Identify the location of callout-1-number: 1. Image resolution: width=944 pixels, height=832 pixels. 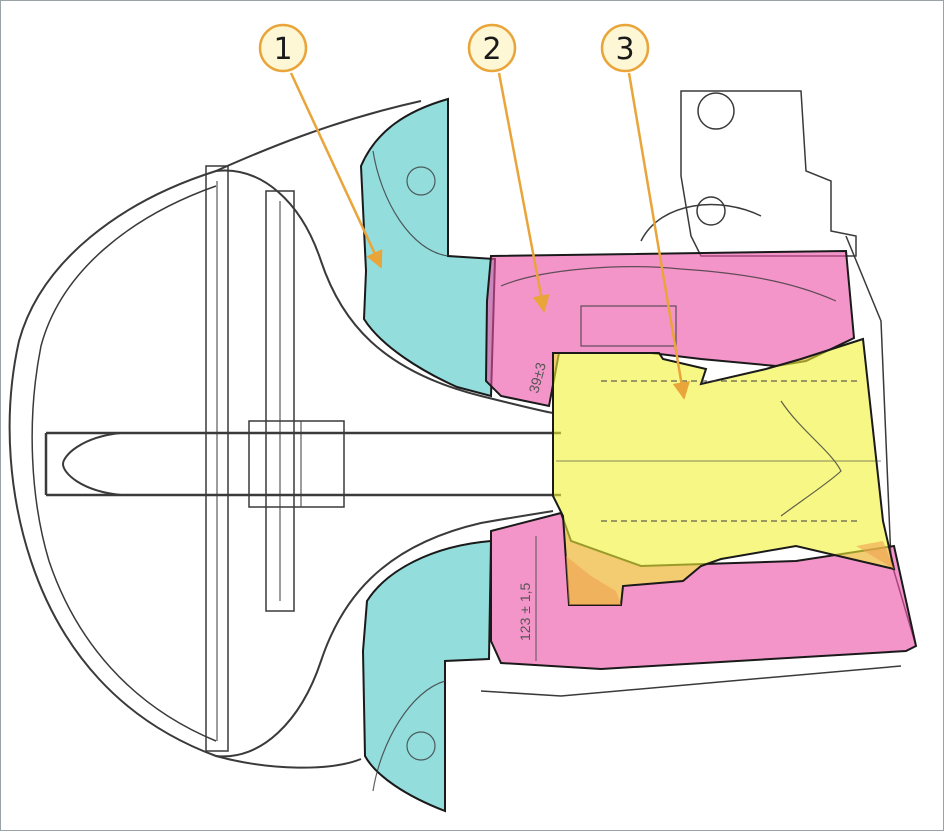
(282, 49).